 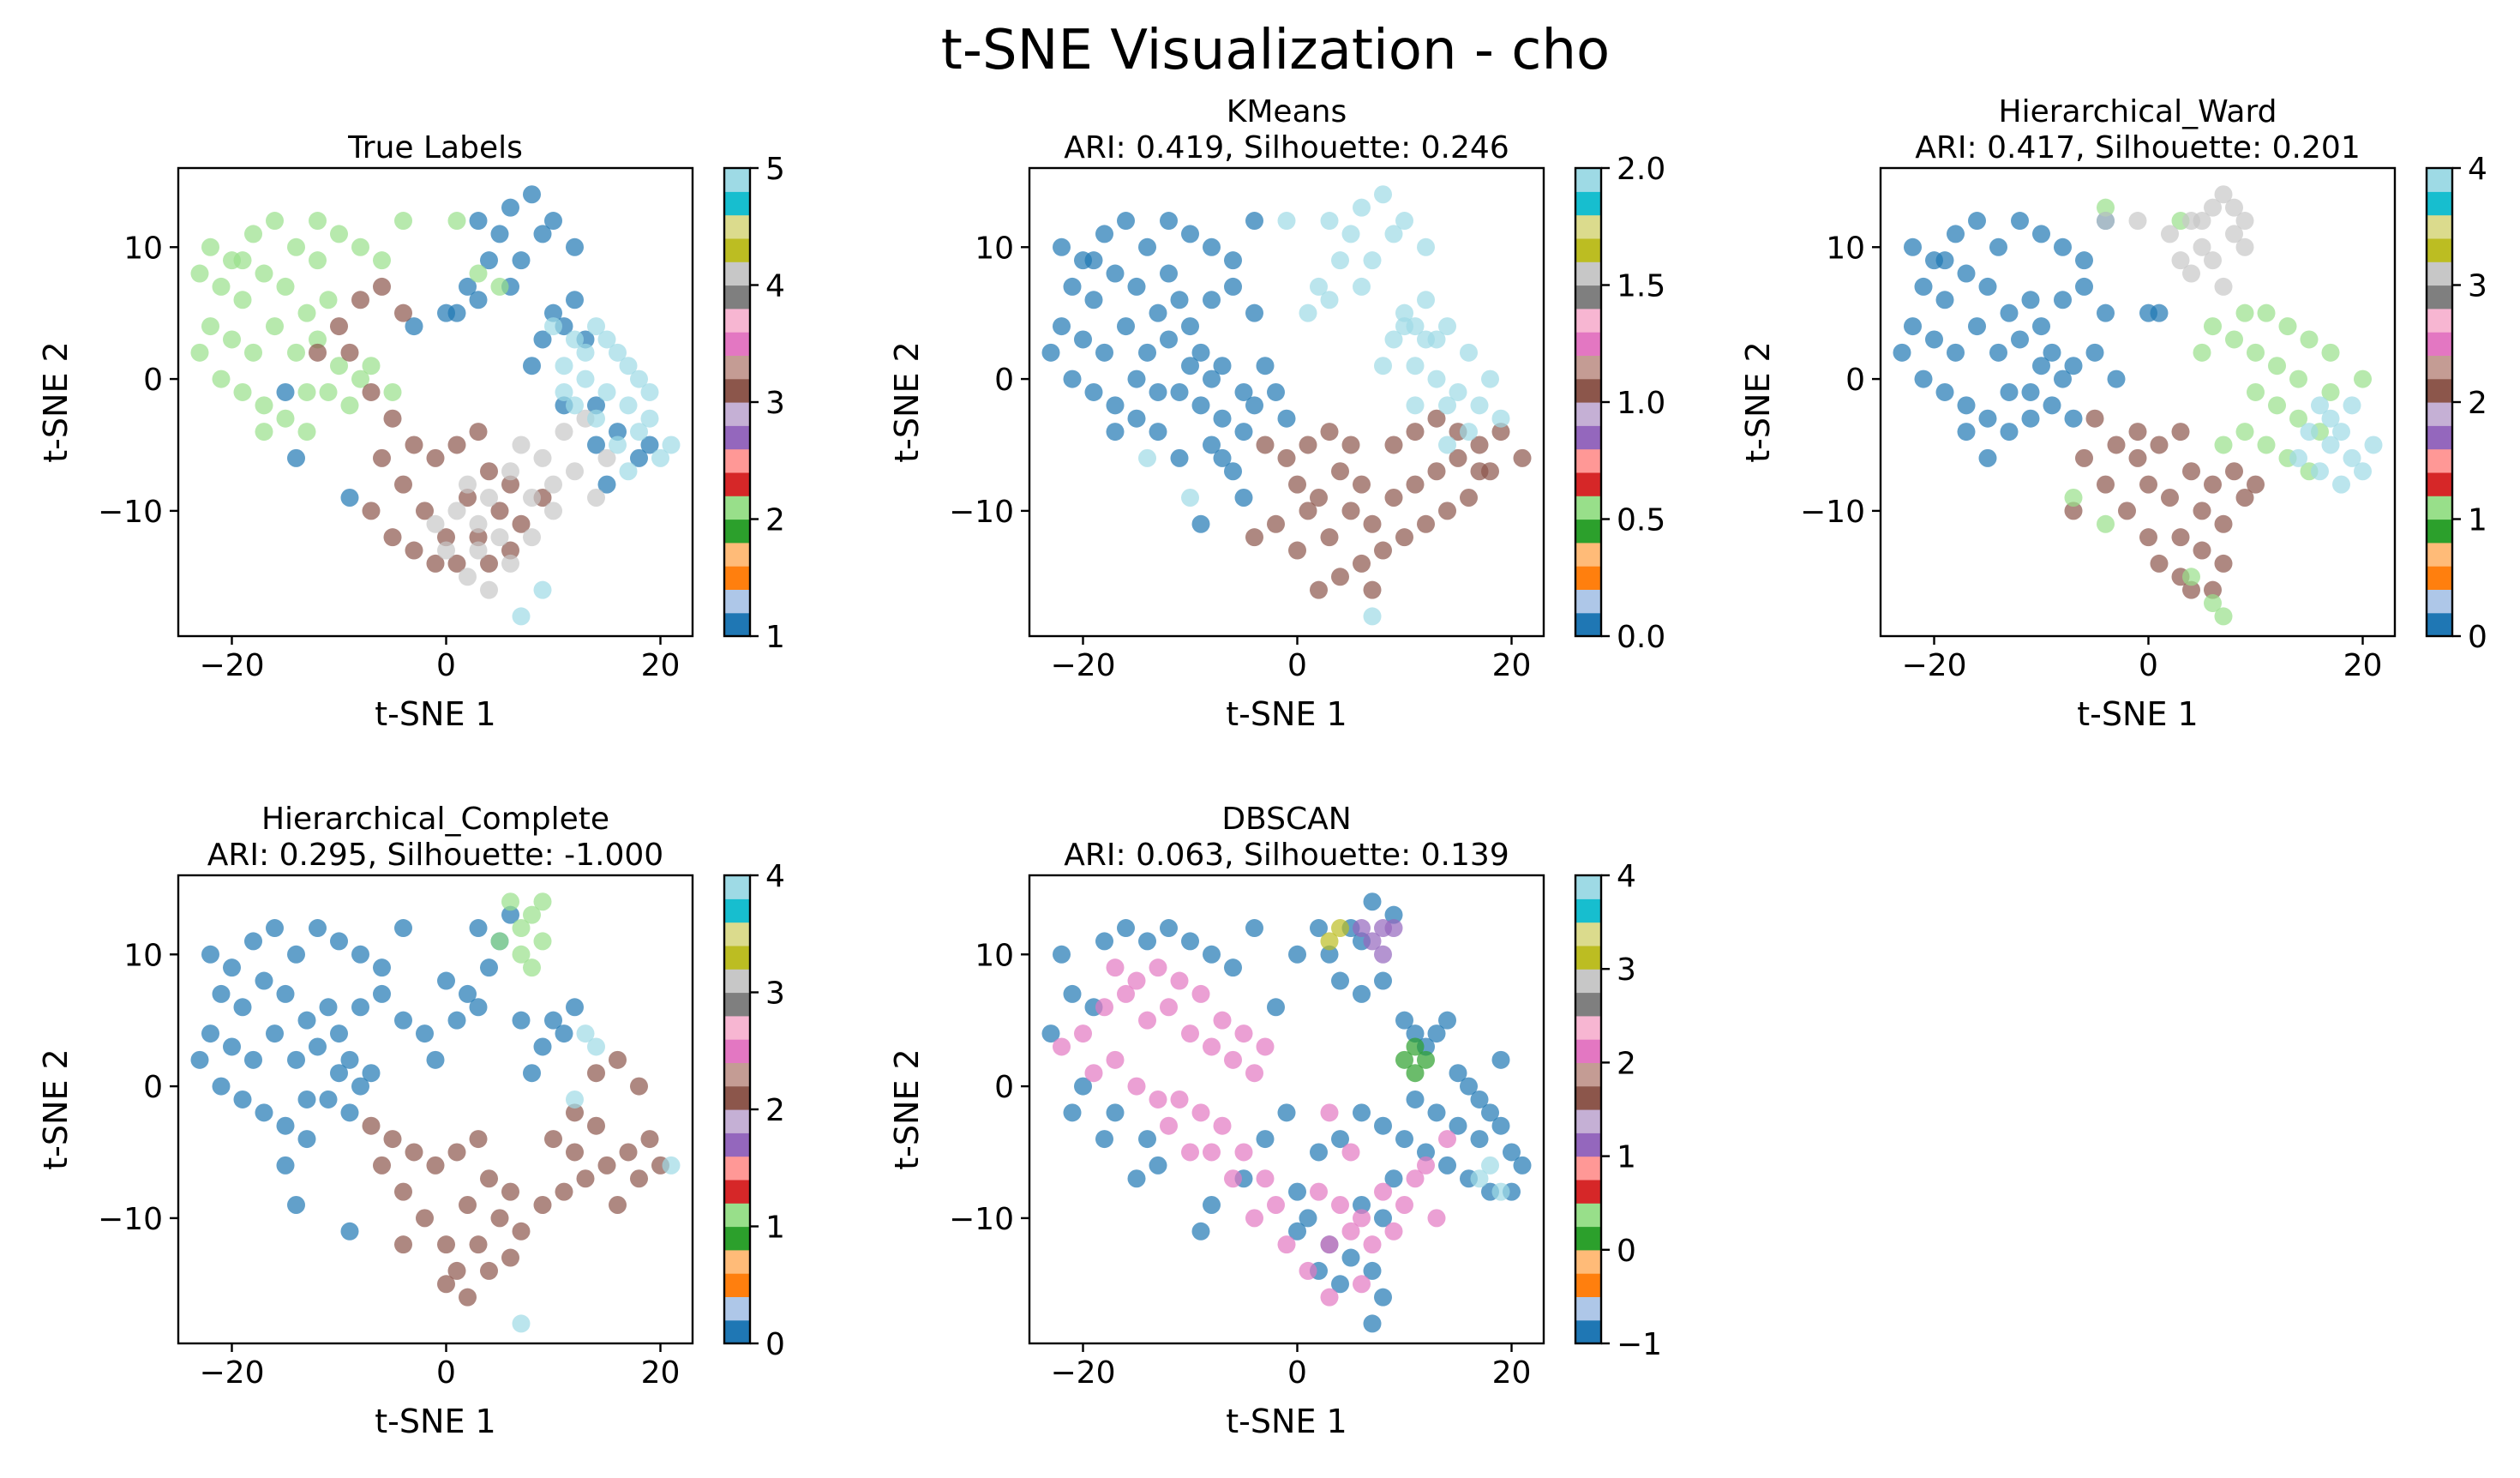 I want to click on panel-subtitle: ARI: 0.417, Silhouette: 0.201, so click(x=2137, y=147).